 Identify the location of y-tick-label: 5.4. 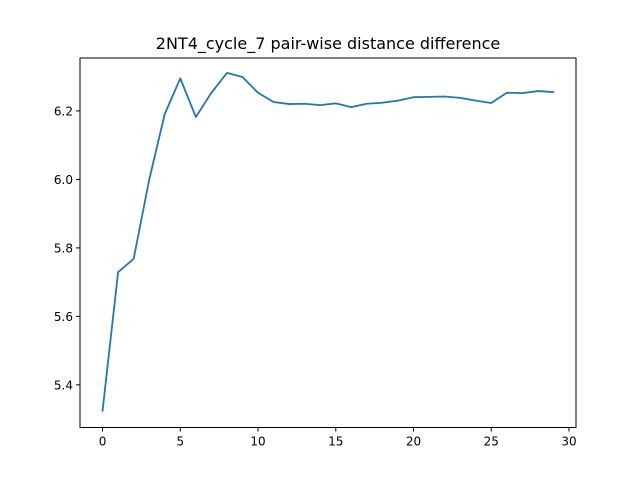
(63, 385).